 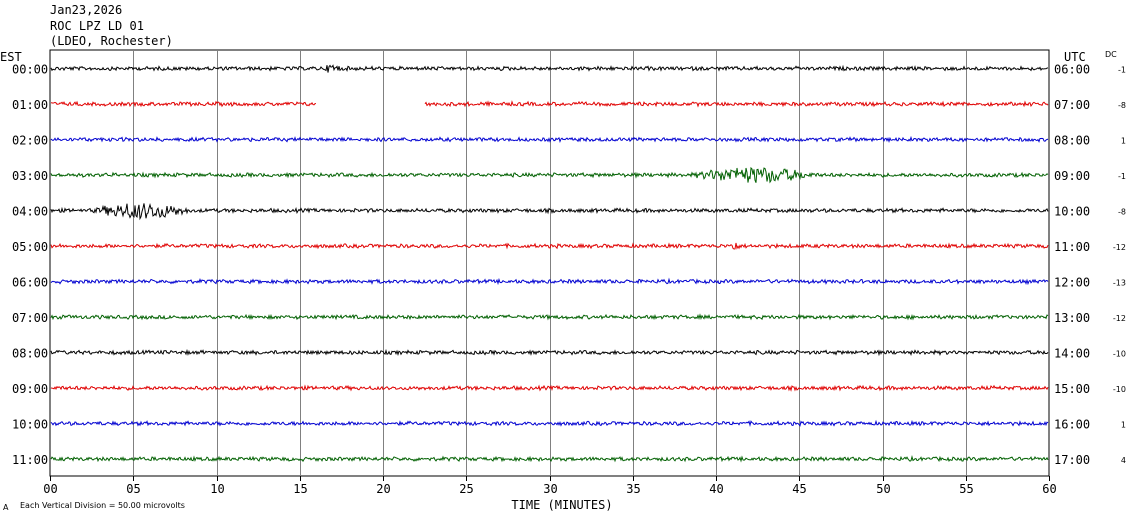 I want to click on x-tick-label: 10, so click(x=217, y=489).